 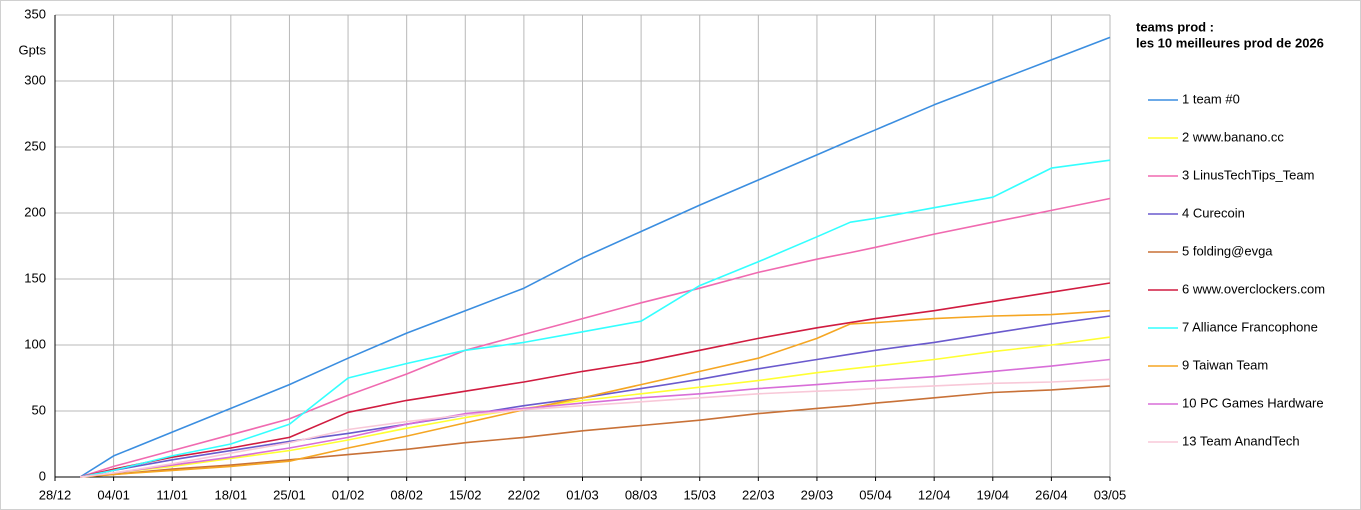 What do you see at coordinates (1253, 402) in the screenshot?
I see `legend-label: 10 PC Games Hardware` at bounding box center [1253, 402].